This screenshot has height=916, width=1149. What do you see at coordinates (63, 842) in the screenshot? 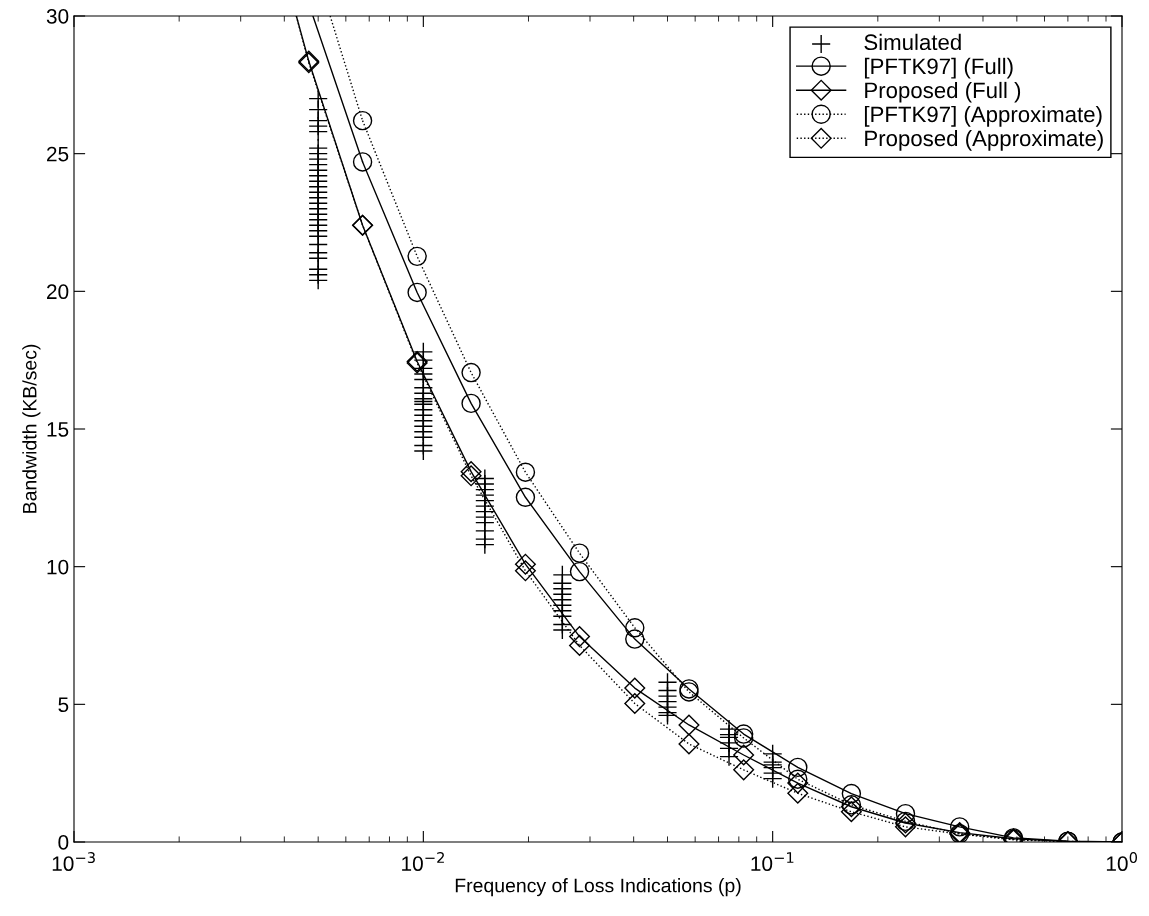
I see `y-tick-label: 0` at bounding box center [63, 842].